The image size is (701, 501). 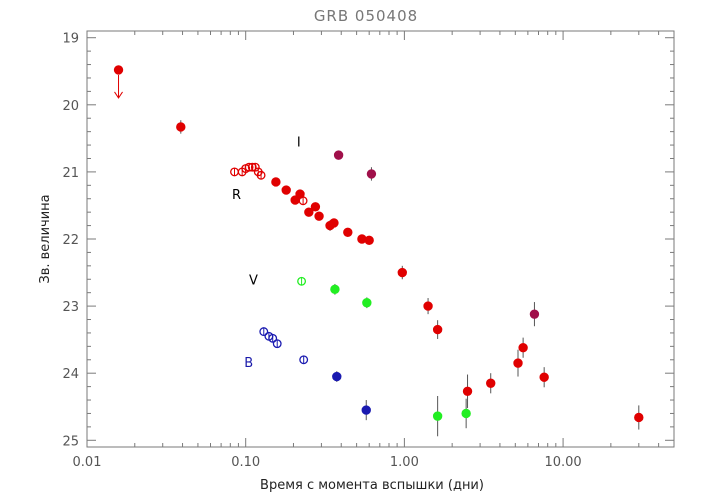 What do you see at coordinates (266, 253) in the screenshot?
I see `band-labels: I R V B` at bounding box center [266, 253].